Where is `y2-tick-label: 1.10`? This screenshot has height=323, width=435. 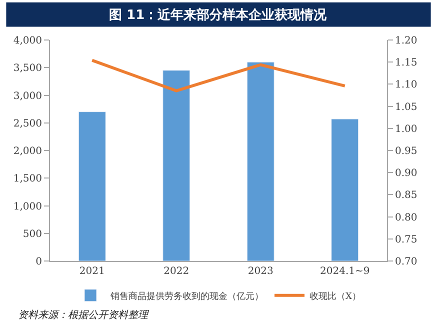
y2-tick-label: 1.10 is located at coordinates (406, 85).